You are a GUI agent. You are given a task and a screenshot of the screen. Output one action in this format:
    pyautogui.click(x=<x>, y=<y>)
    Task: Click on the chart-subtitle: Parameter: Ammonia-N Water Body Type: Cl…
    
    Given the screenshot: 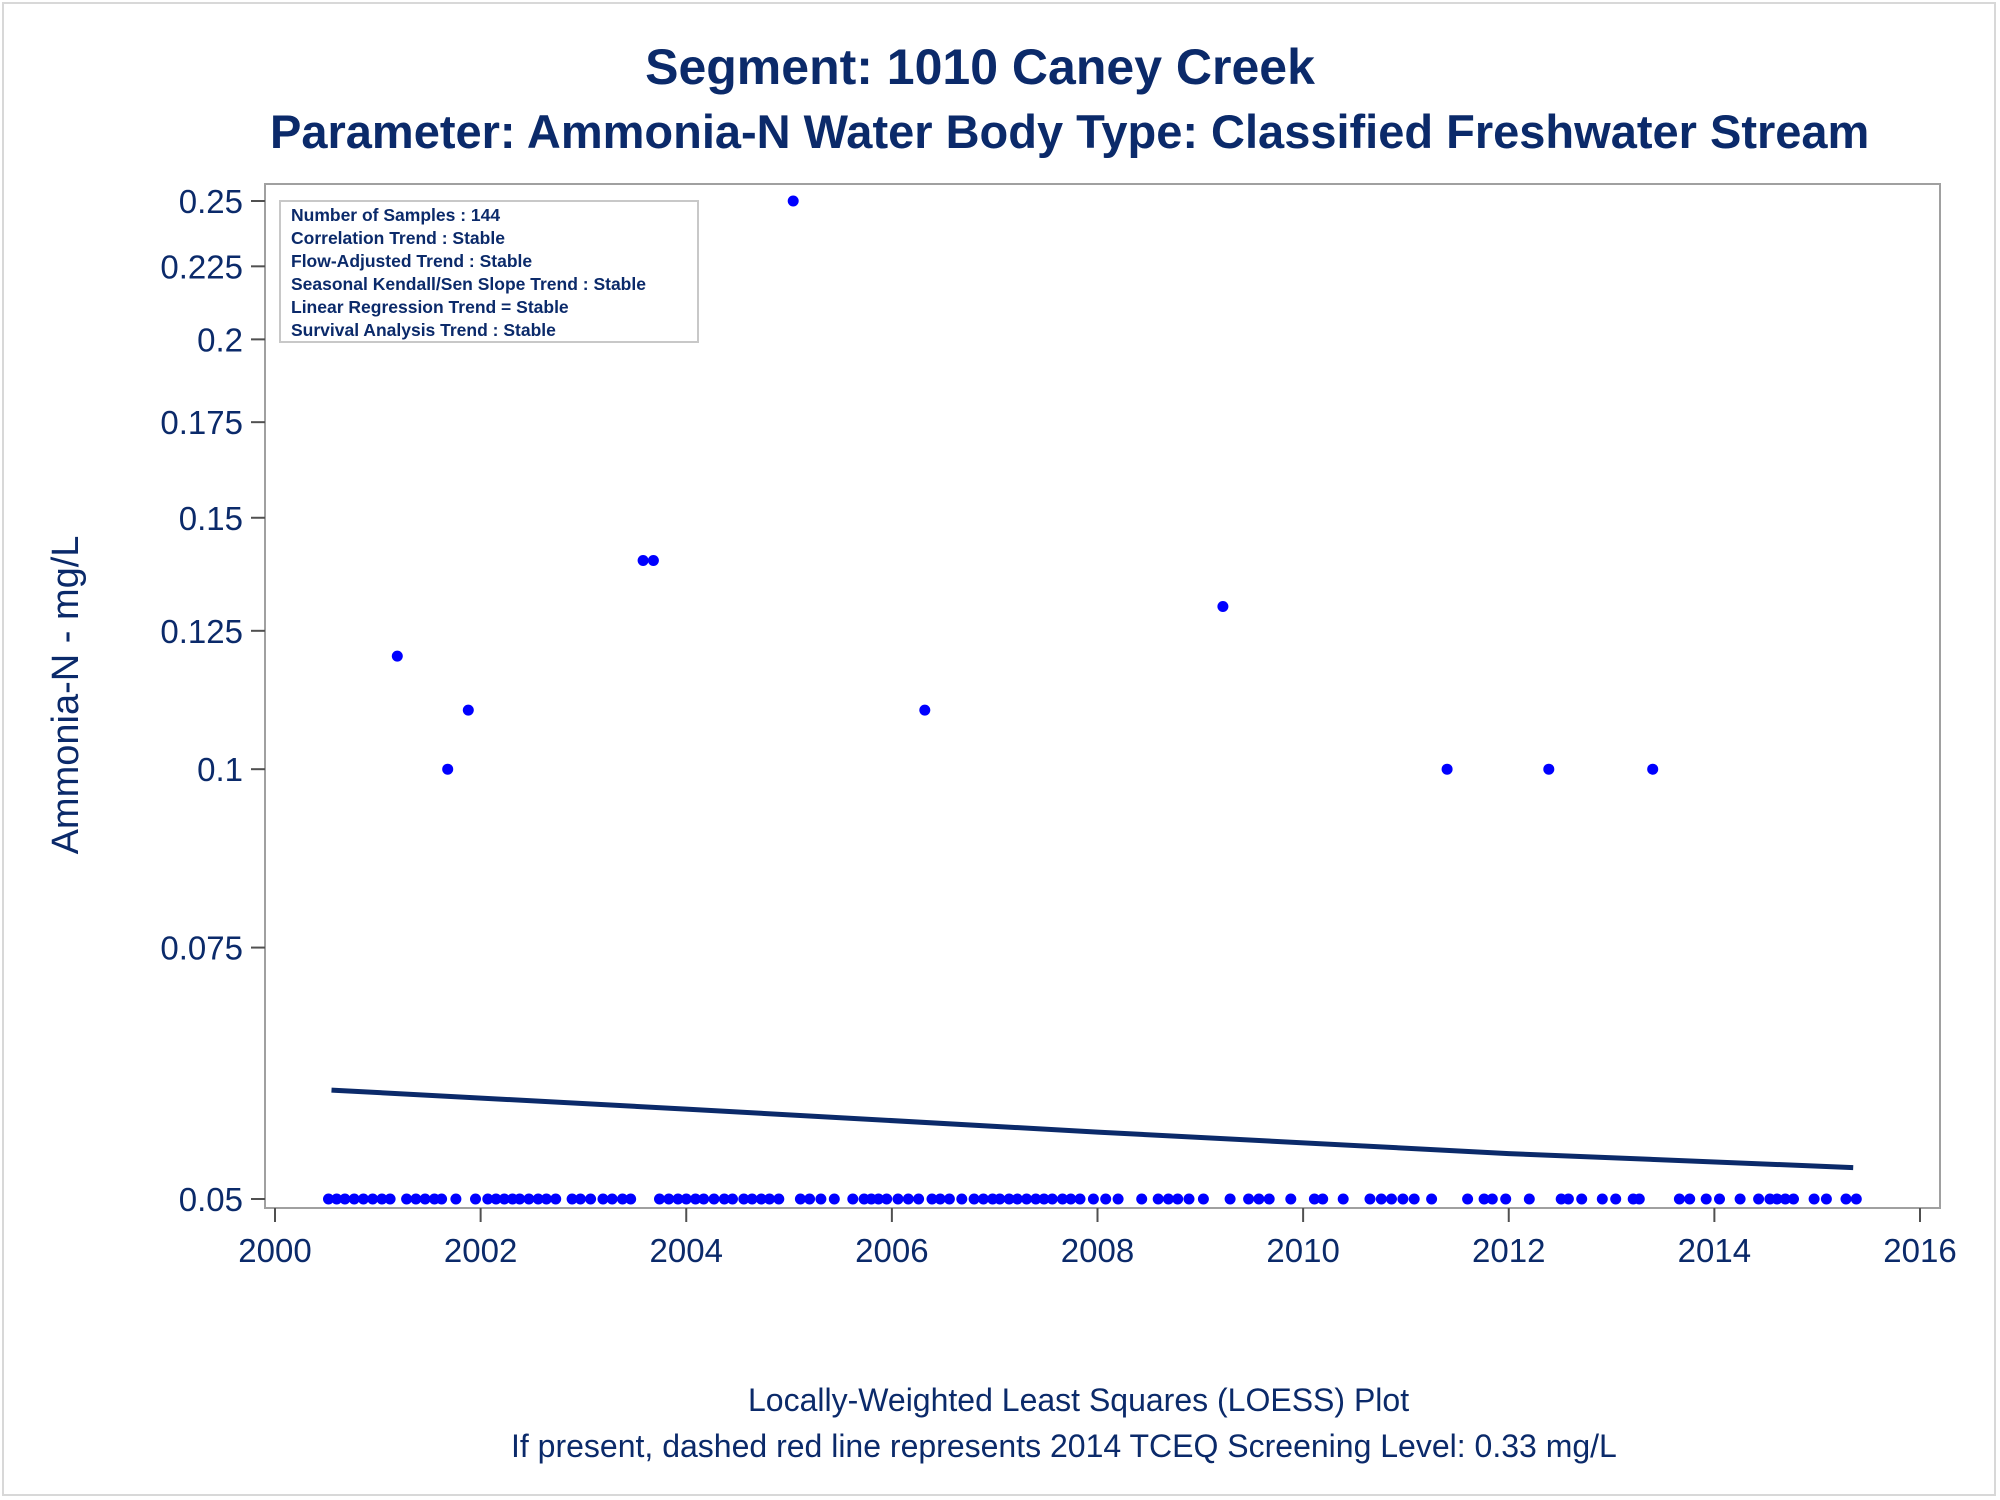 What is the action you would take?
    pyautogui.click(x=1070, y=131)
    